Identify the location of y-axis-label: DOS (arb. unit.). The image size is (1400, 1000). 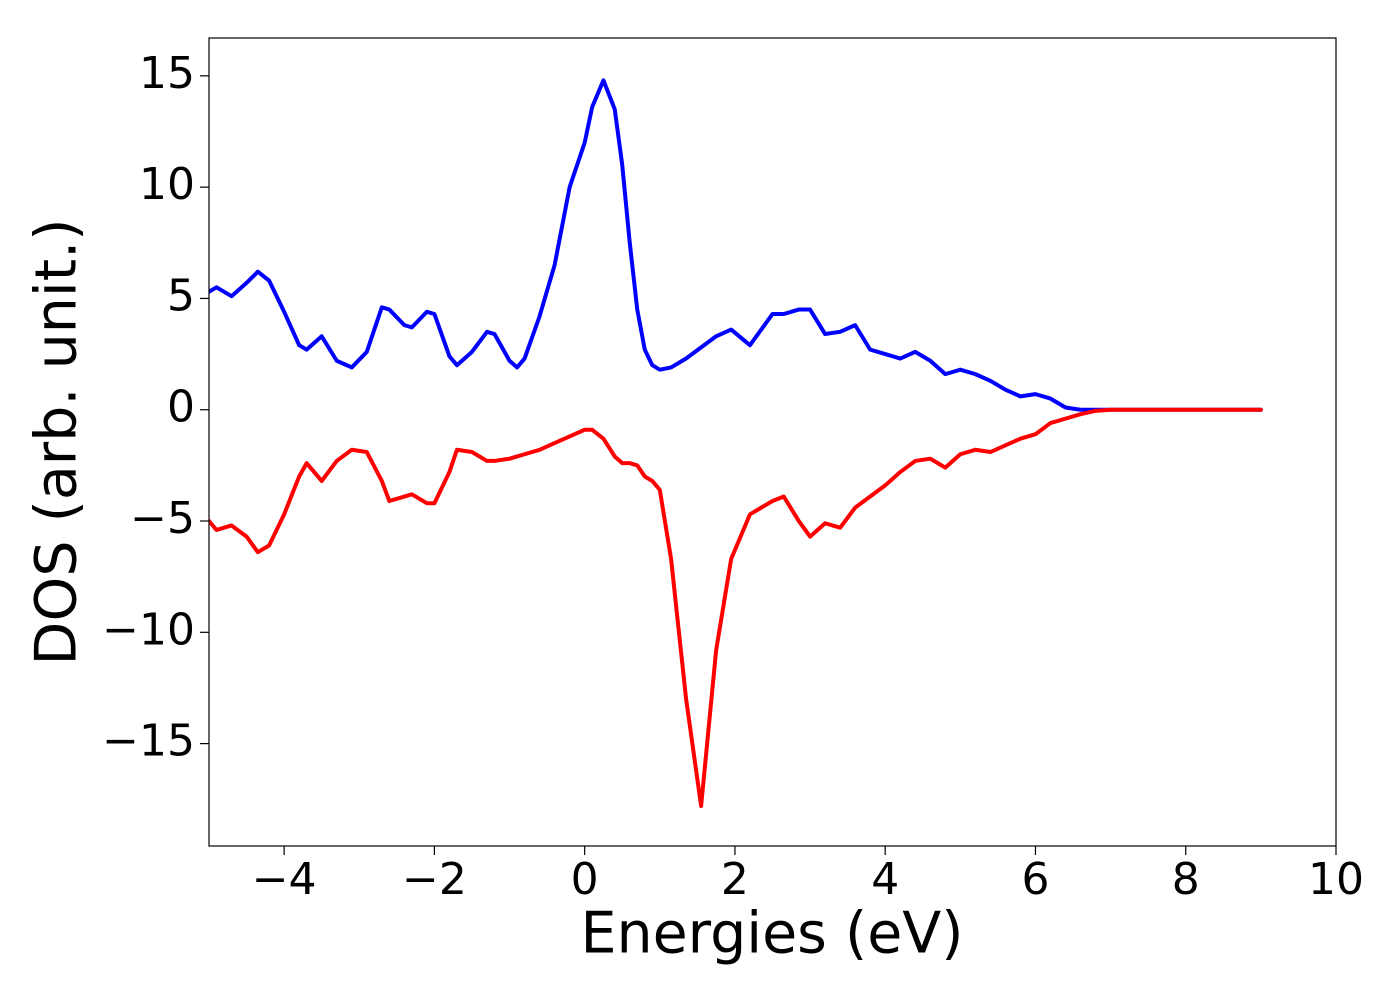
(57, 442).